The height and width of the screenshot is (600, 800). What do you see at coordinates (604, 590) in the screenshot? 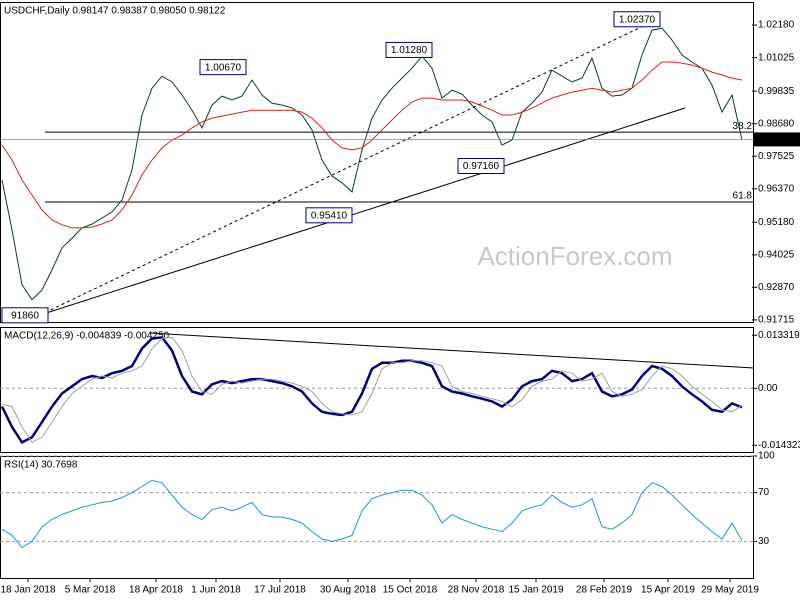
I see `x-tick-label: 28 Feb 2019` at bounding box center [604, 590].